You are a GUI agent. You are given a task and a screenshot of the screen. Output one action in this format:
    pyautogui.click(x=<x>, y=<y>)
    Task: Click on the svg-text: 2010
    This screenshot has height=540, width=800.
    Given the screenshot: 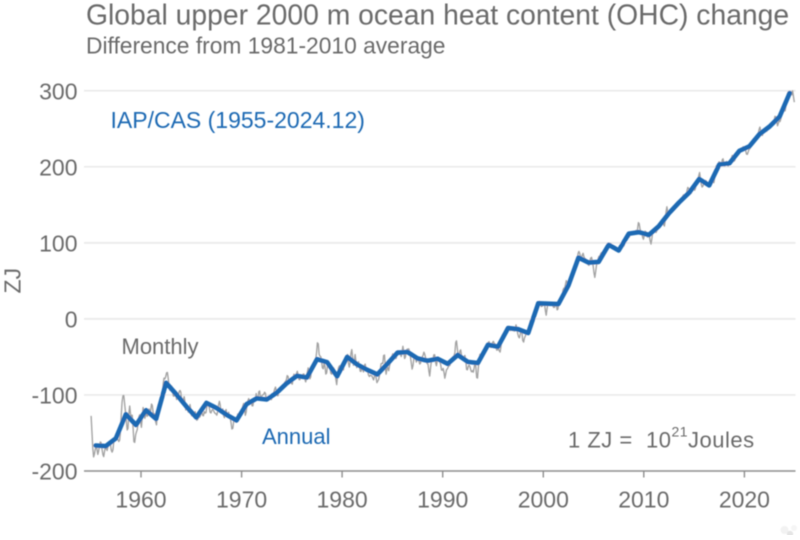 What is the action you would take?
    pyautogui.click(x=643, y=500)
    